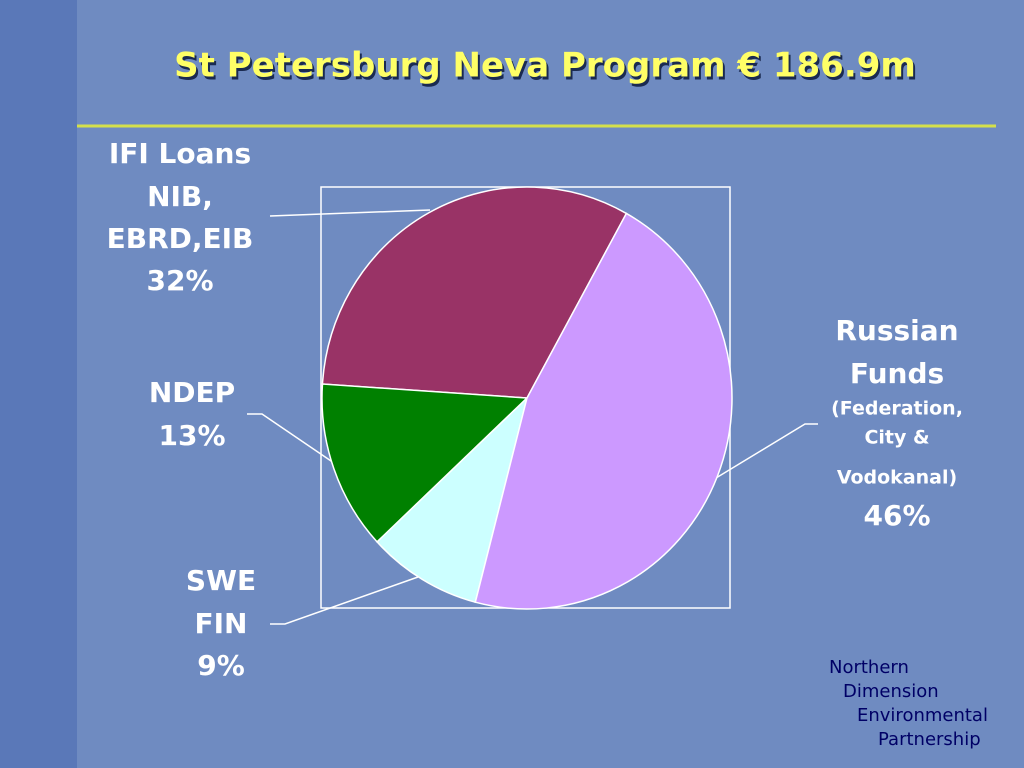 Image resolution: width=1024 pixels, height=768 pixels. Describe the element at coordinates (221, 623) in the screenshot. I see `category-label: FIN` at that location.